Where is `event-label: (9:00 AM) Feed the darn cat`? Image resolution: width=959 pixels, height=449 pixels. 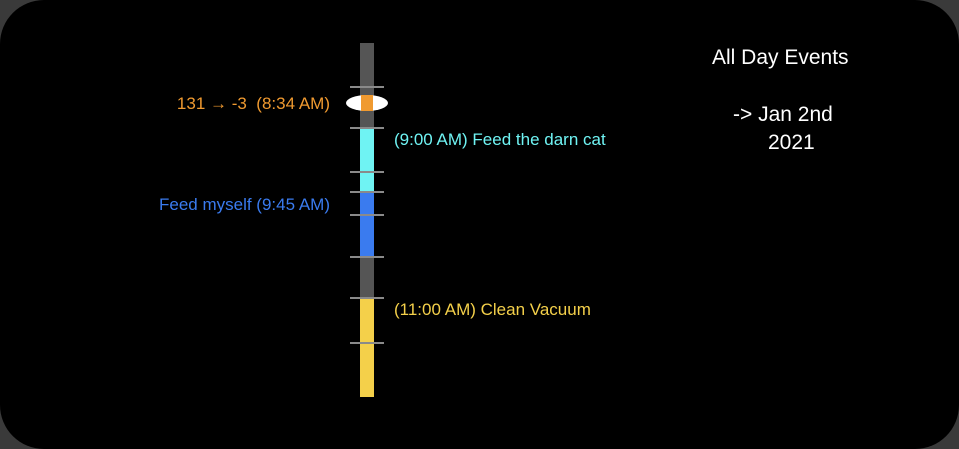
event-label: (9:00 AM) Feed the darn cat is located at coordinates (500, 139).